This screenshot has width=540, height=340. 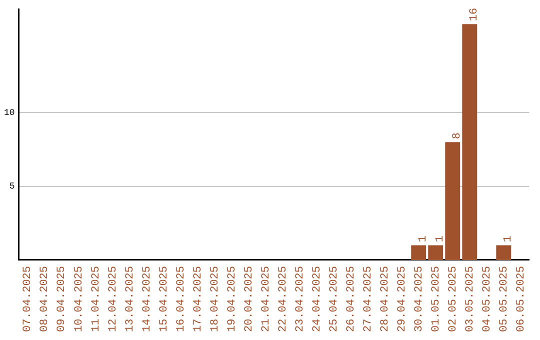 I want to click on x-tick-label: 14.04.2025, so click(x=147, y=299).